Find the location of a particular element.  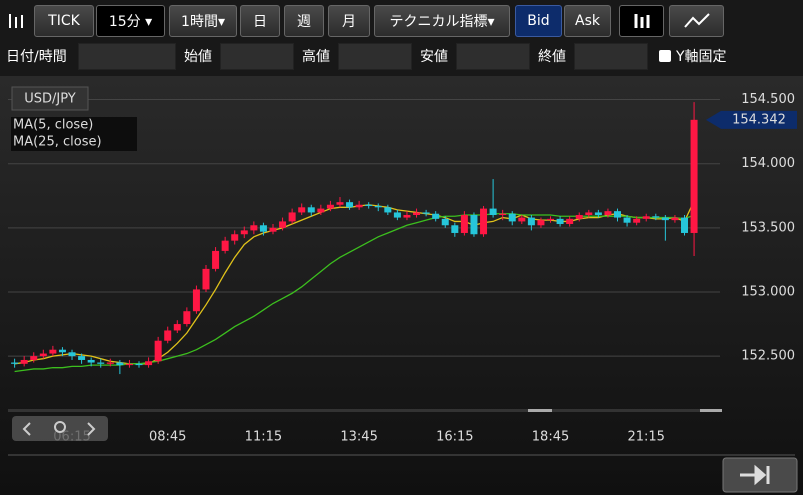

y-tick-label: 152.500 is located at coordinates (768, 356).